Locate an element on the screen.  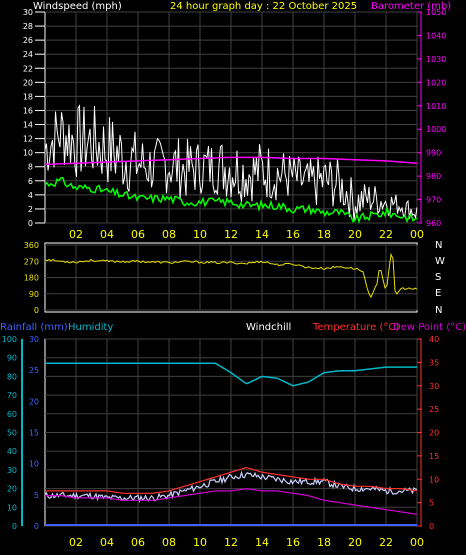
humidity-tick-label: 100 is located at coordinates (9, 339).